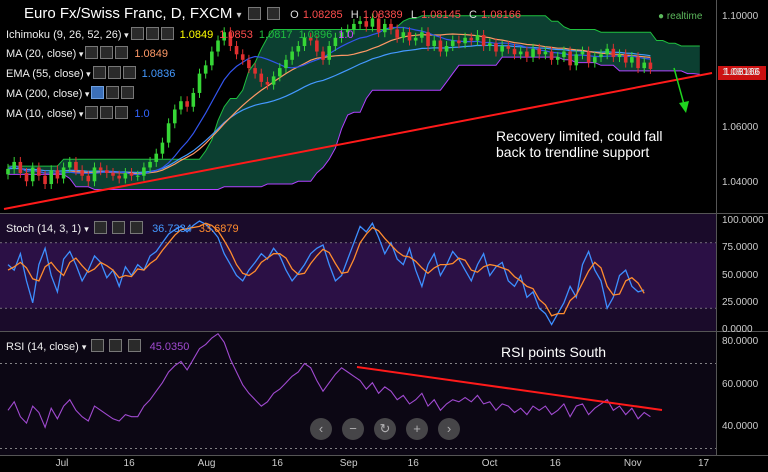  What do you see at coordinates (41, 114) in the screenshot?
I see `indicator-label: MA (10, close)` at bounding box center [41, 114].